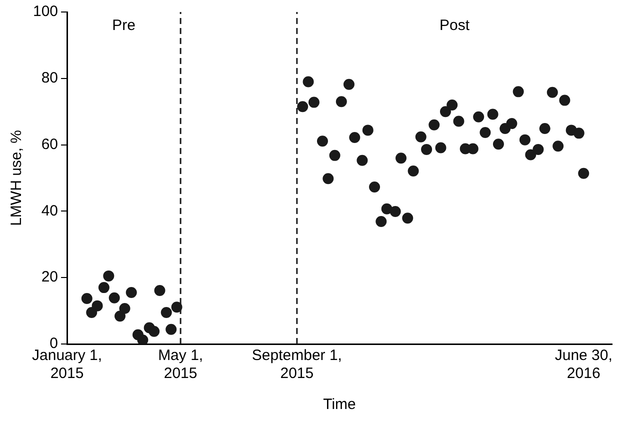  I want to click on x-tick-label: September 1, 2015, so click(297, 364).